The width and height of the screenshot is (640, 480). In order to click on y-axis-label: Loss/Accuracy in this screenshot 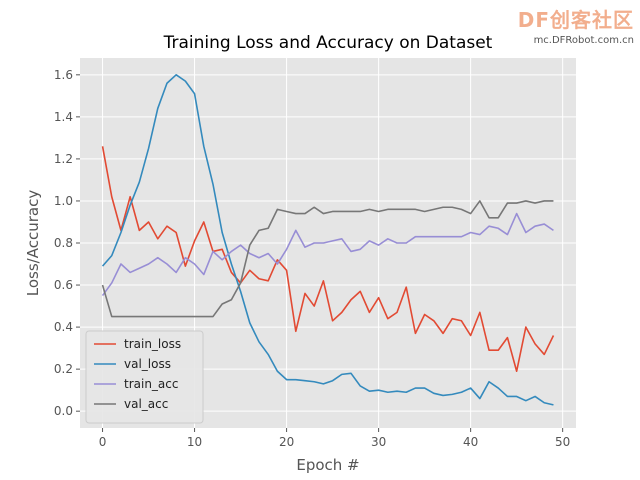, I will do `click(33, 243)`.